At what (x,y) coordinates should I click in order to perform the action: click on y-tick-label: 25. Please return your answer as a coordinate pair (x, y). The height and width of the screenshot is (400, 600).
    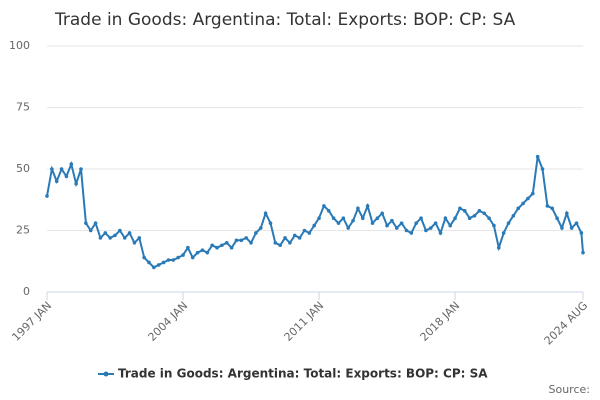
    Looking at the image, I should click on (23, 230).